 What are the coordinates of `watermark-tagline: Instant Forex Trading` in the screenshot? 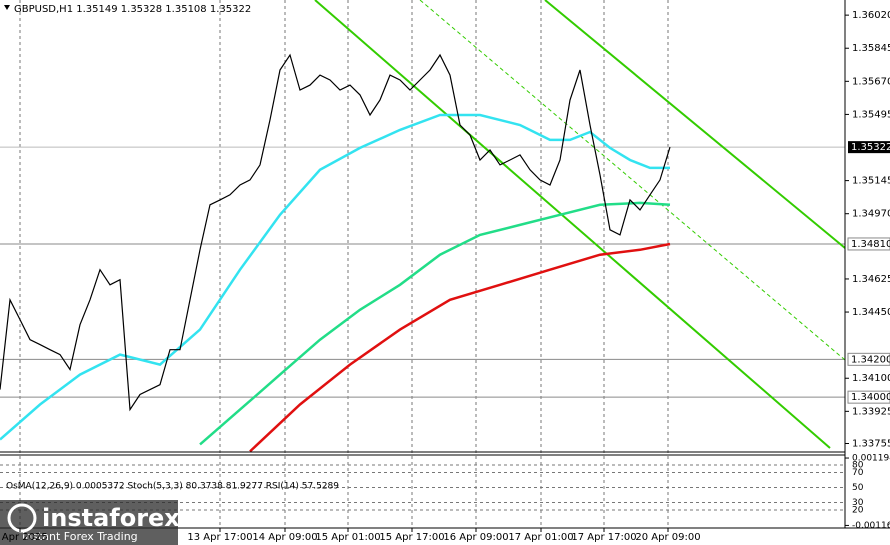 It's located at (80, 536).